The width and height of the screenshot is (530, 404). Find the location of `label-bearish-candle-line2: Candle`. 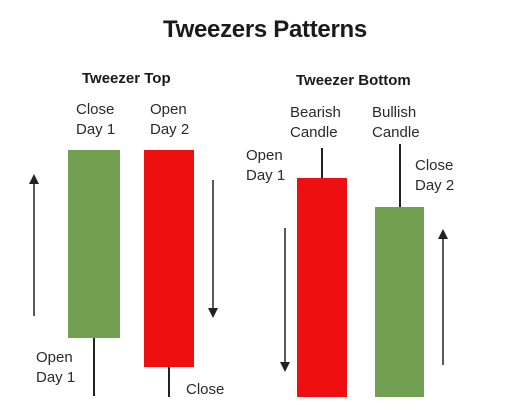

label-bearish-candle-line2: Candle is located at coordinates (314, 132).